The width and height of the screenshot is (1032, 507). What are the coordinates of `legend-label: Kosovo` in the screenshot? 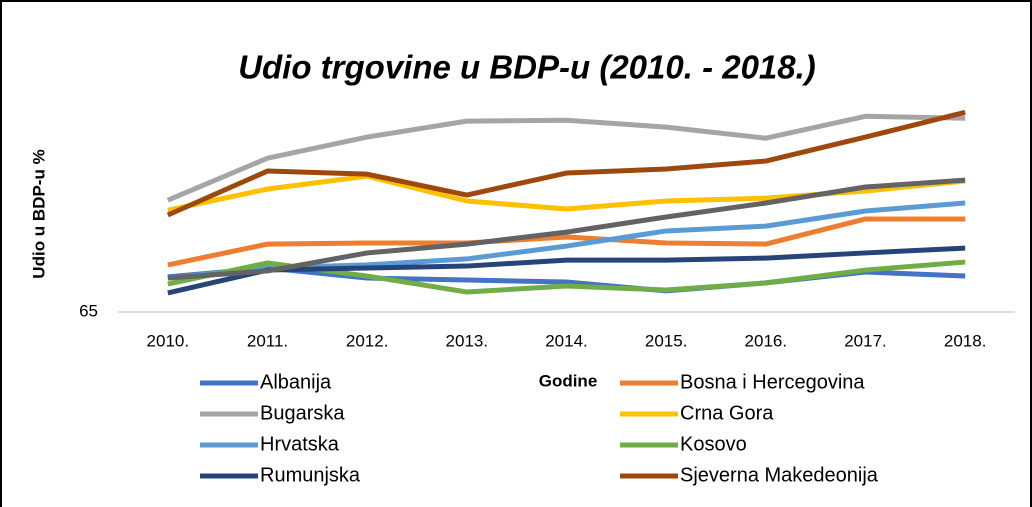 It's located at (713, 444).